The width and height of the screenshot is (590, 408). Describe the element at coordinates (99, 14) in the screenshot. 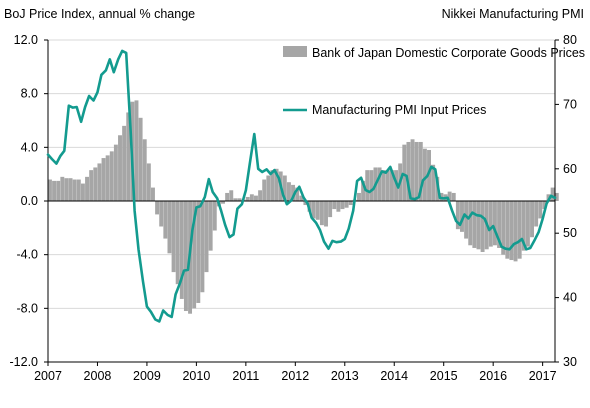

I see `left-axis-title: BoJ Price Index, annual % change` at that location.